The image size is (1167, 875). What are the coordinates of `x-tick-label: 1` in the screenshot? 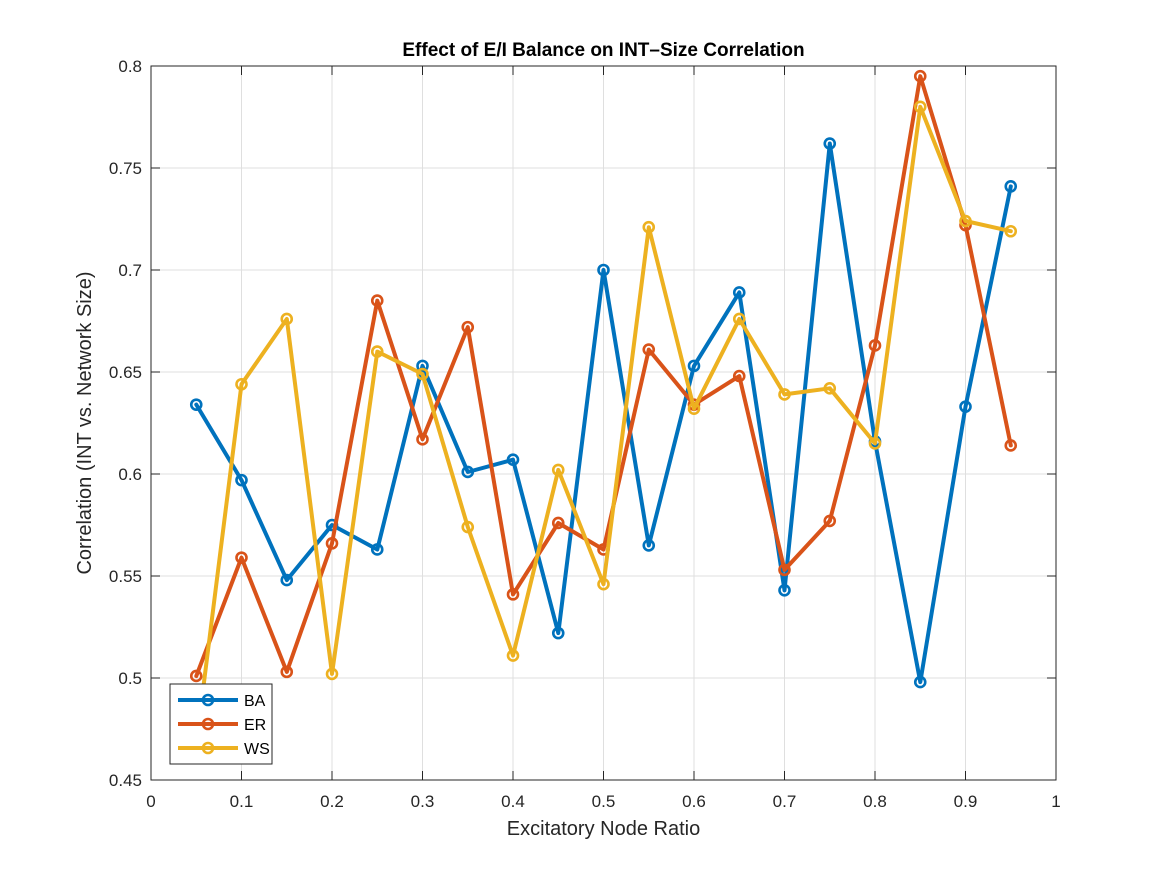 It's located at (1055, 801).